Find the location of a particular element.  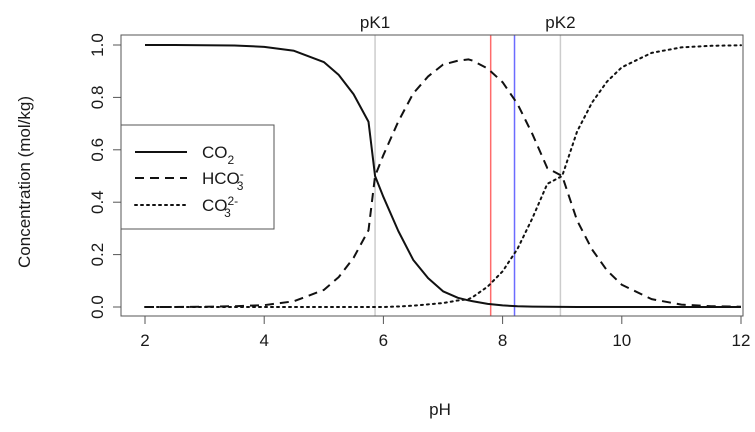

legend-label: CO2-3 is located at coordinates (220, 207).